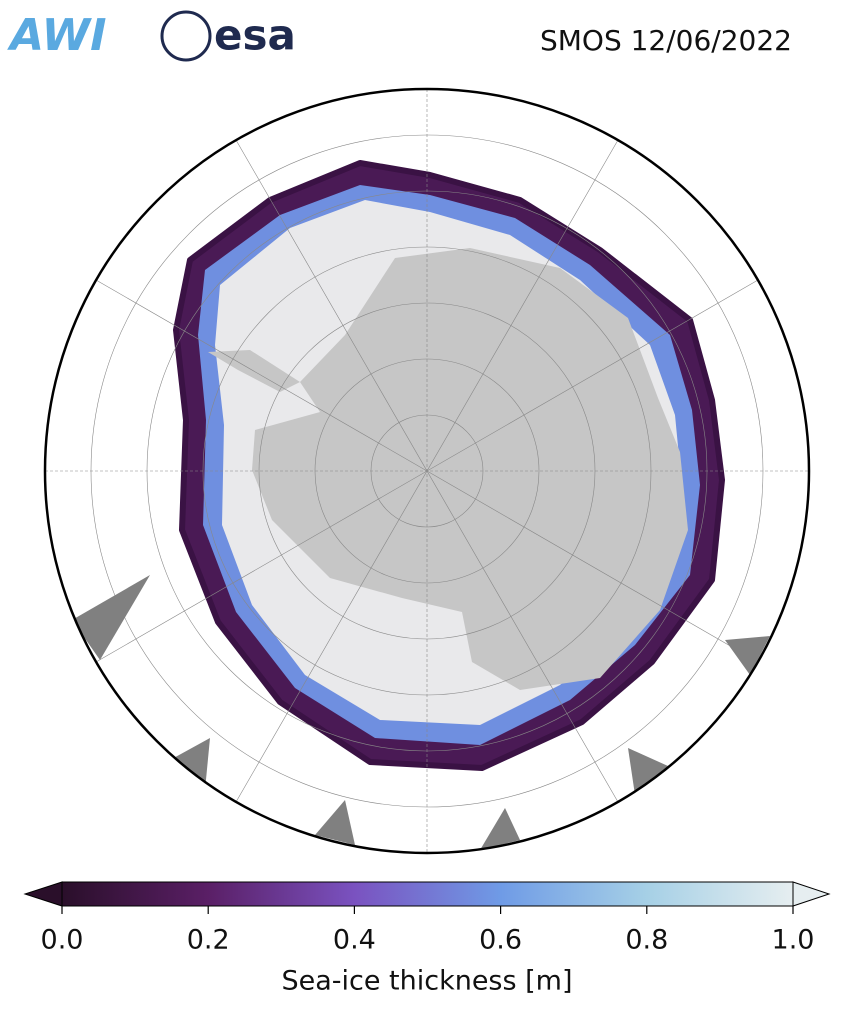  I want to click on colorbar-tick-label: 0.8, so click(646, 940).